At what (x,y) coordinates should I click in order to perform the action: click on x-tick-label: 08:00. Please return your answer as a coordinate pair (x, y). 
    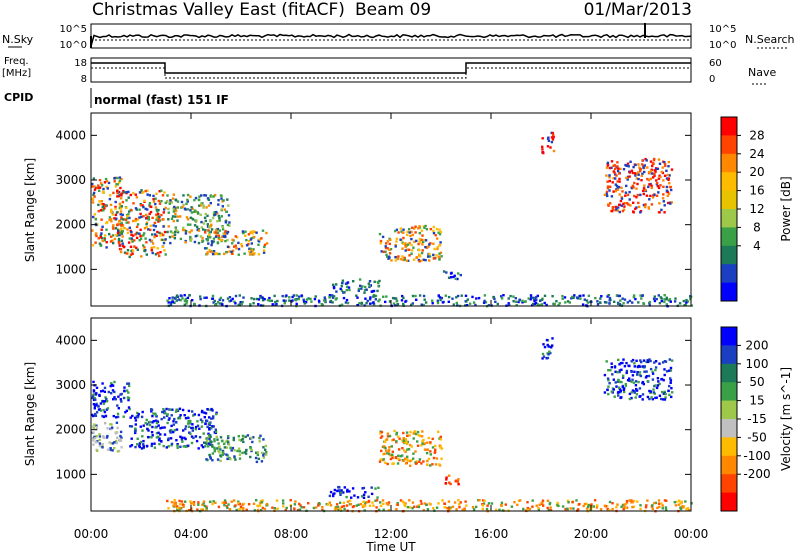
    Looking at the image, I should click on (291, 534).